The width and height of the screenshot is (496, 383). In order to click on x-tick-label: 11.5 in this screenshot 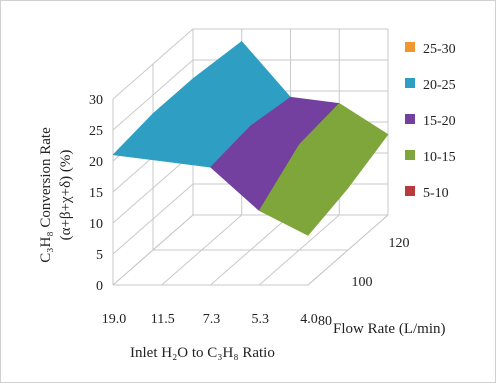, I will do `click(163, 319)`.